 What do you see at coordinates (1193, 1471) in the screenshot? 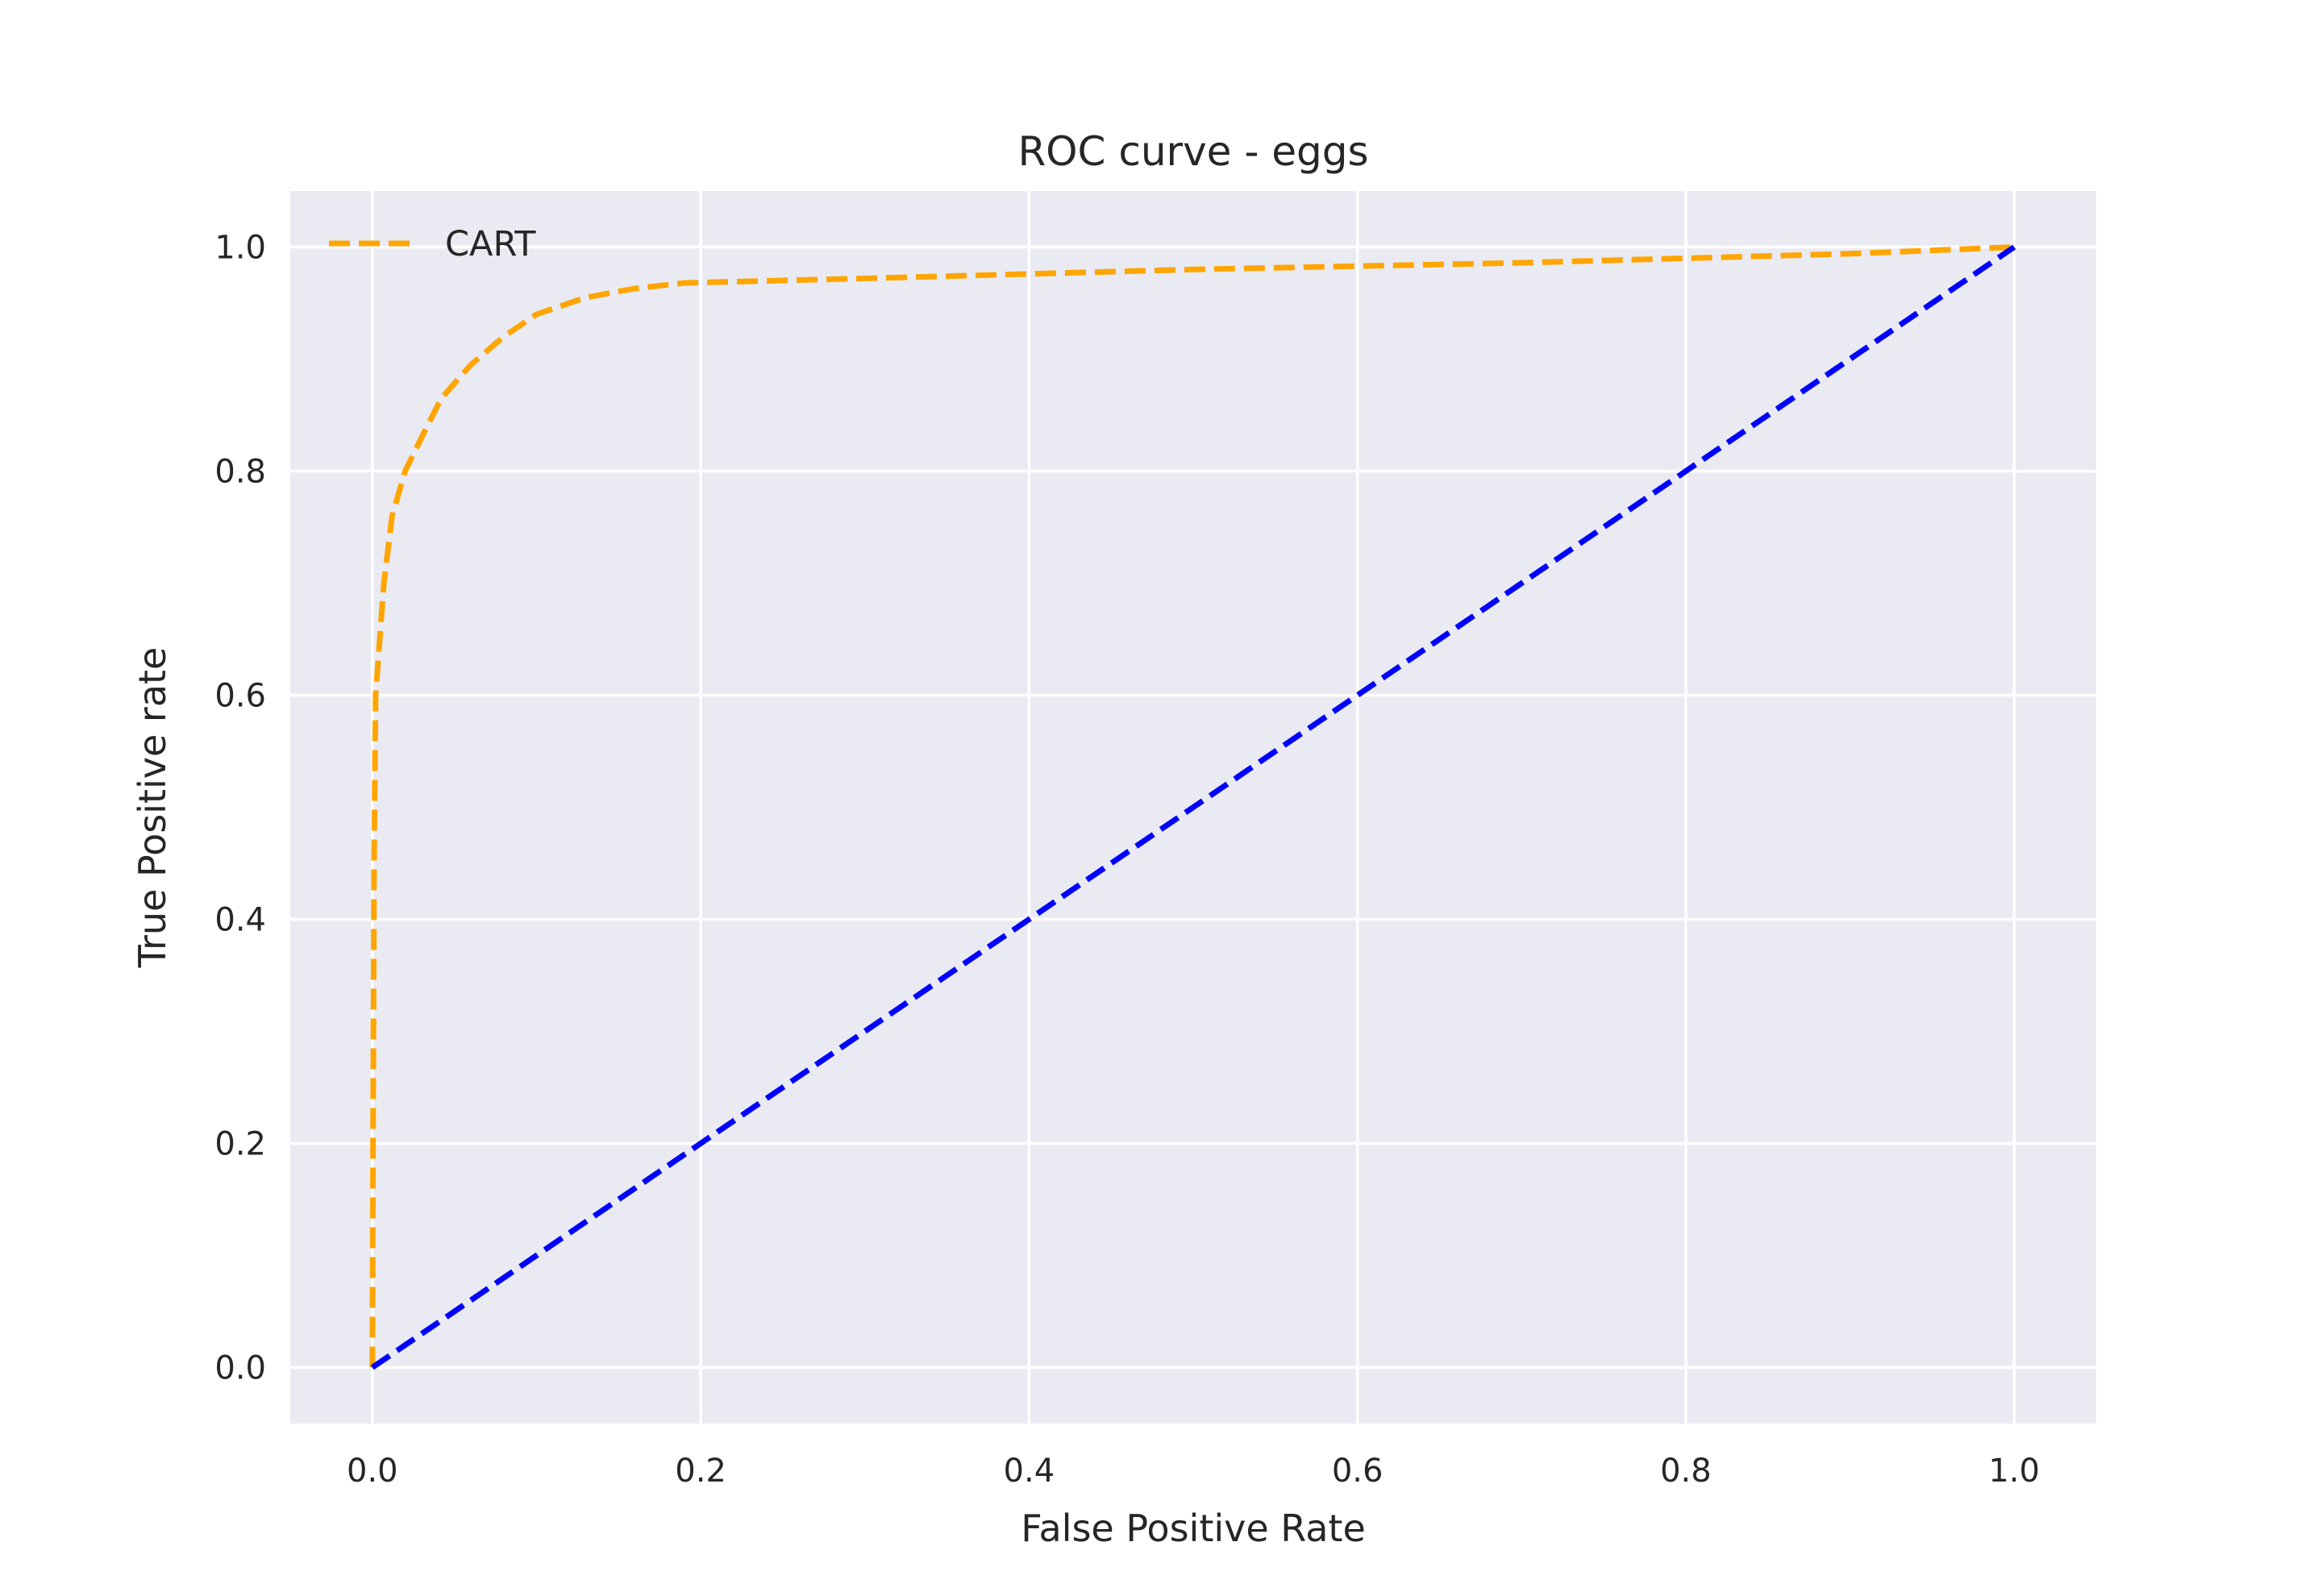
I see `x-tick-labels: 0.0 0.2 0.4 0.6 0.8 1.0` at bounding box center [1193, 1471].